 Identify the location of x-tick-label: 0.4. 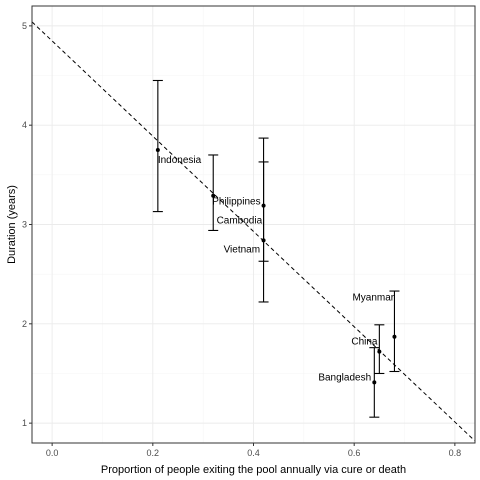
(253, 453).